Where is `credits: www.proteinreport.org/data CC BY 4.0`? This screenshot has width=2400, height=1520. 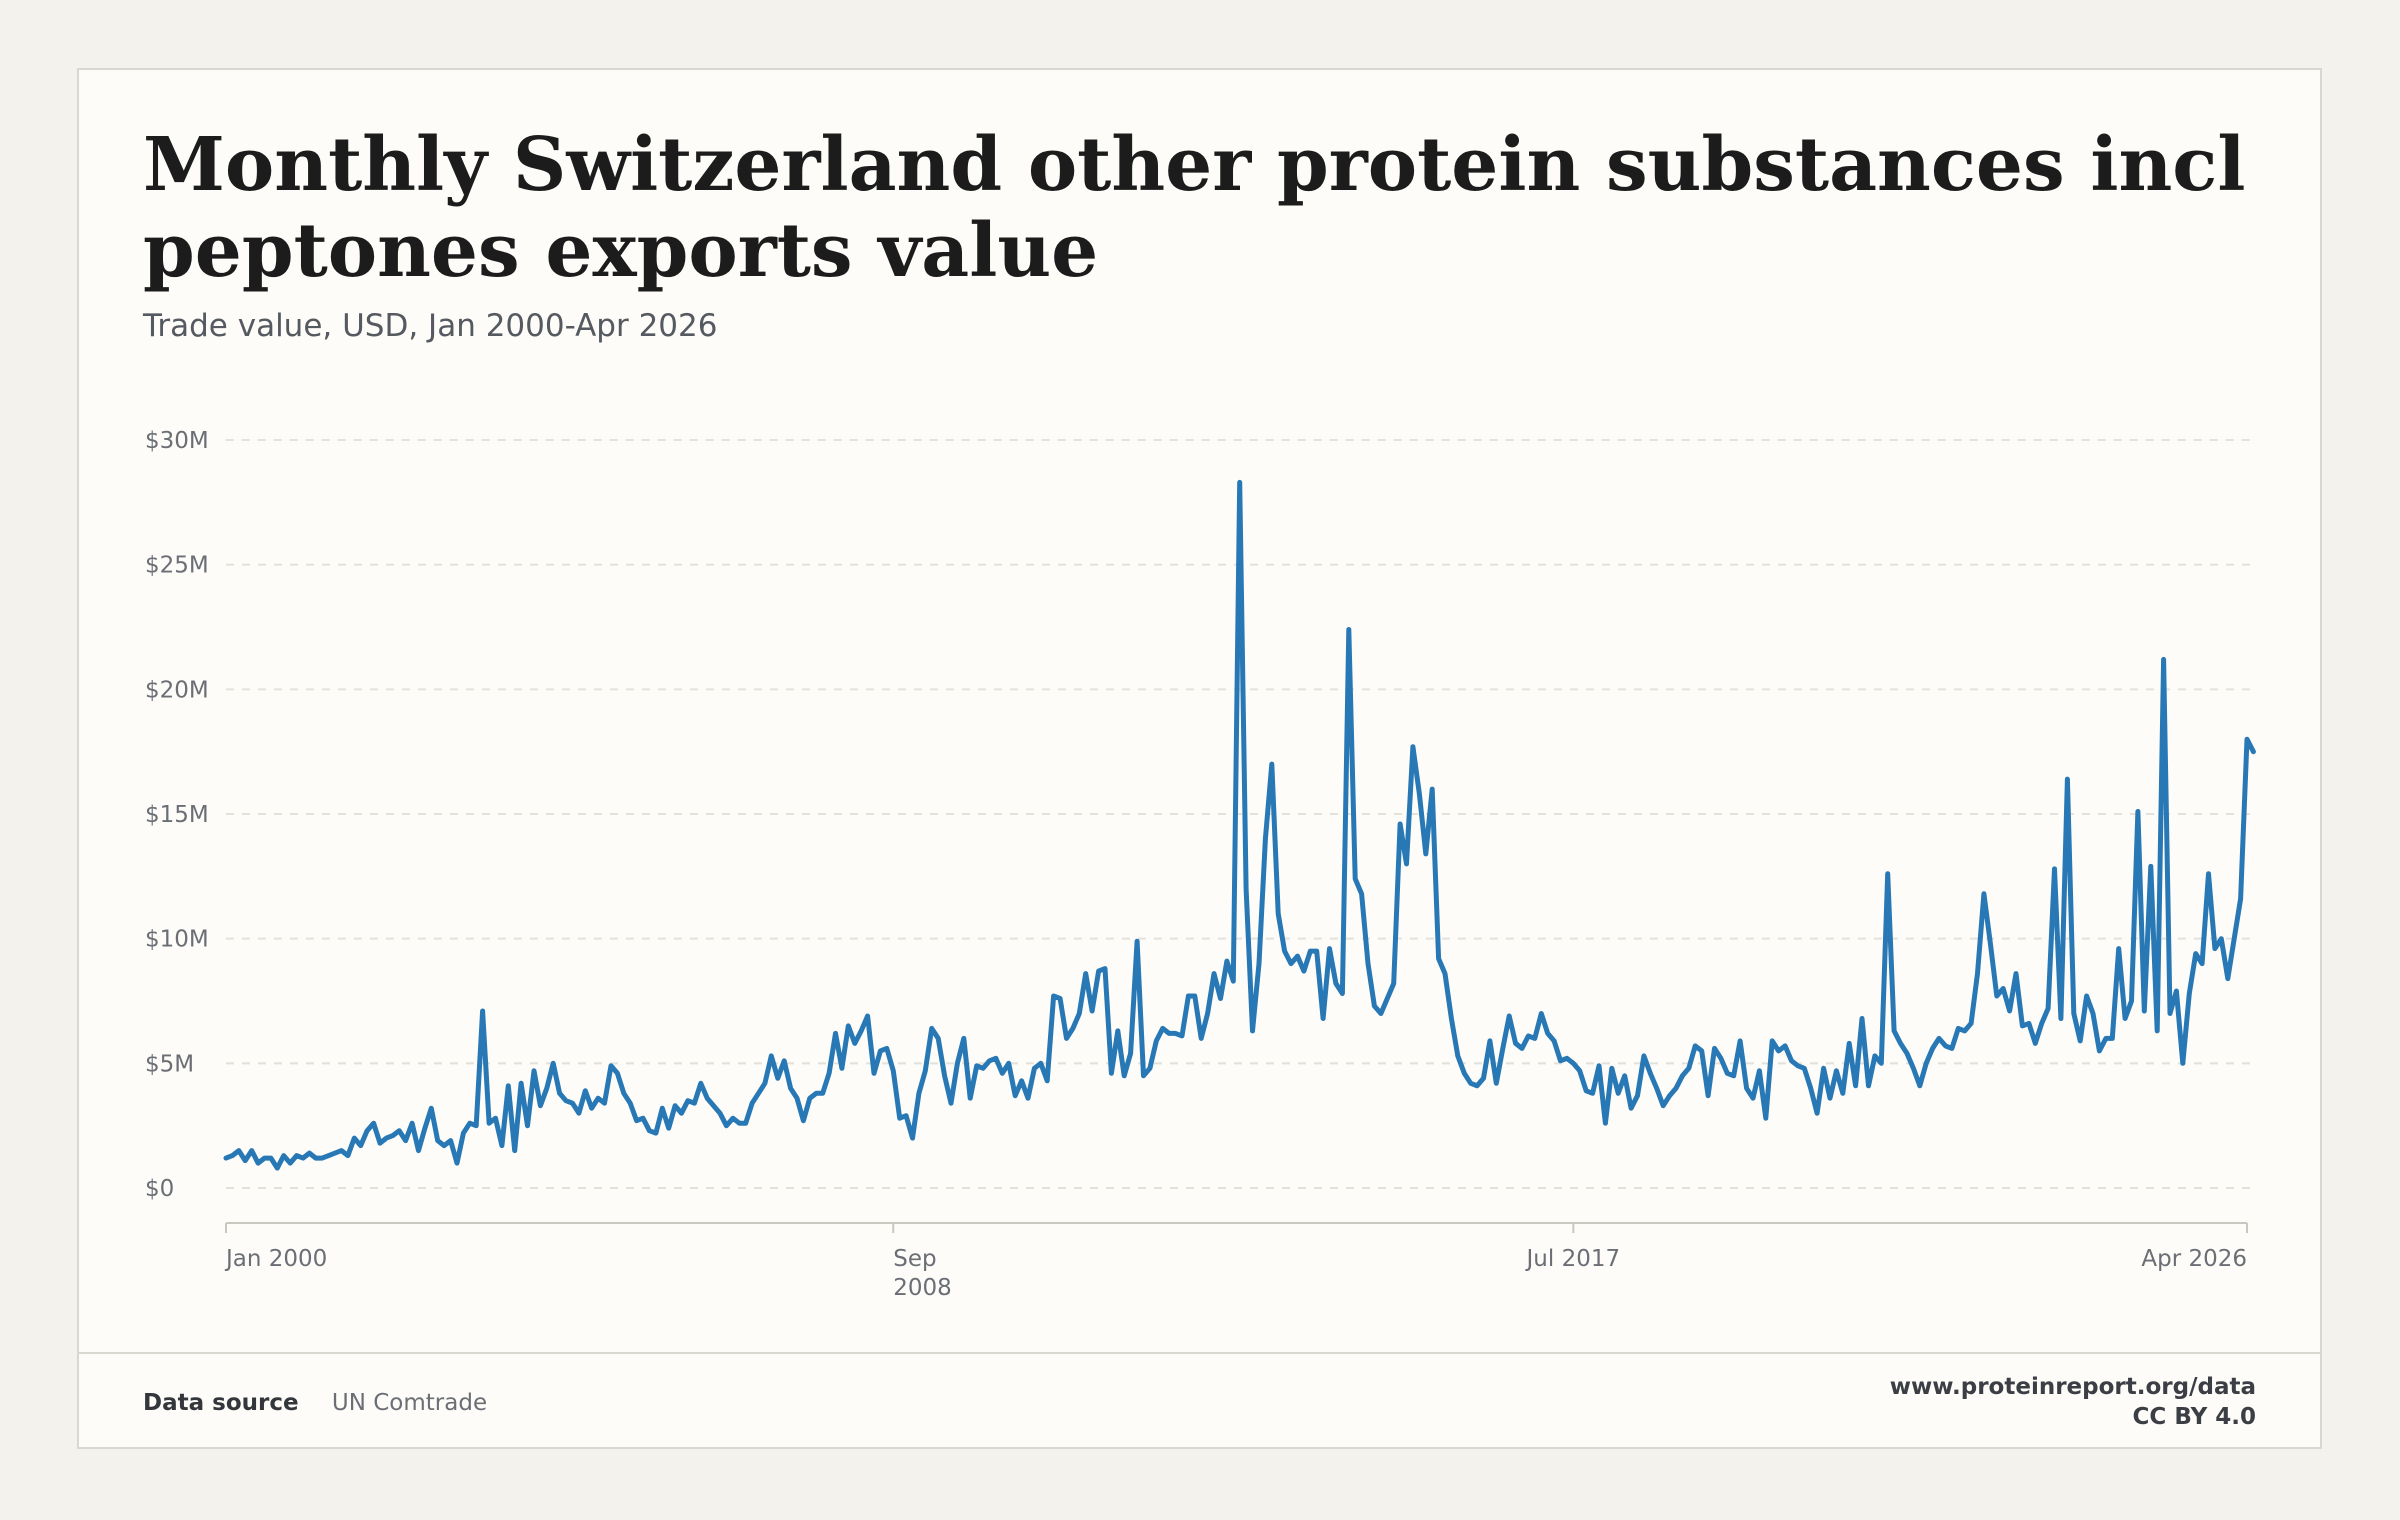
credits: www.proteinreport.org/data CC BY 4.0 is located at coordinates (2073, 1402).